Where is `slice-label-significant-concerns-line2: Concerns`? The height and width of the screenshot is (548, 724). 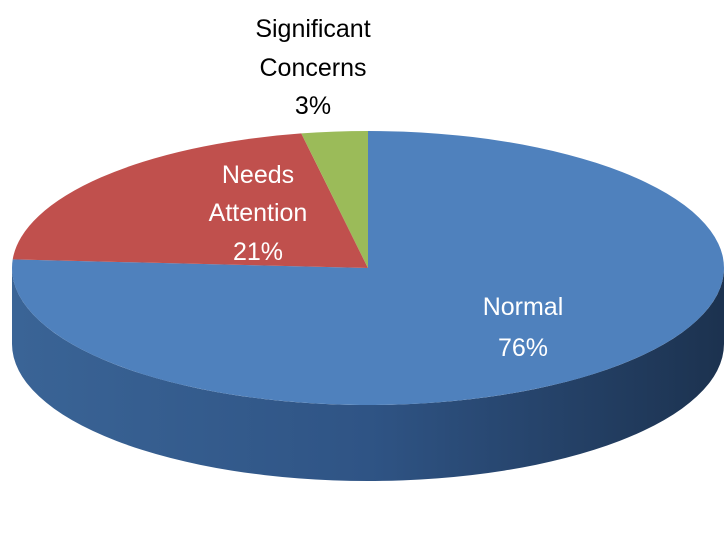
slice-label-significant-concerns-line2: Concerns is located at coordinates (313, 68).